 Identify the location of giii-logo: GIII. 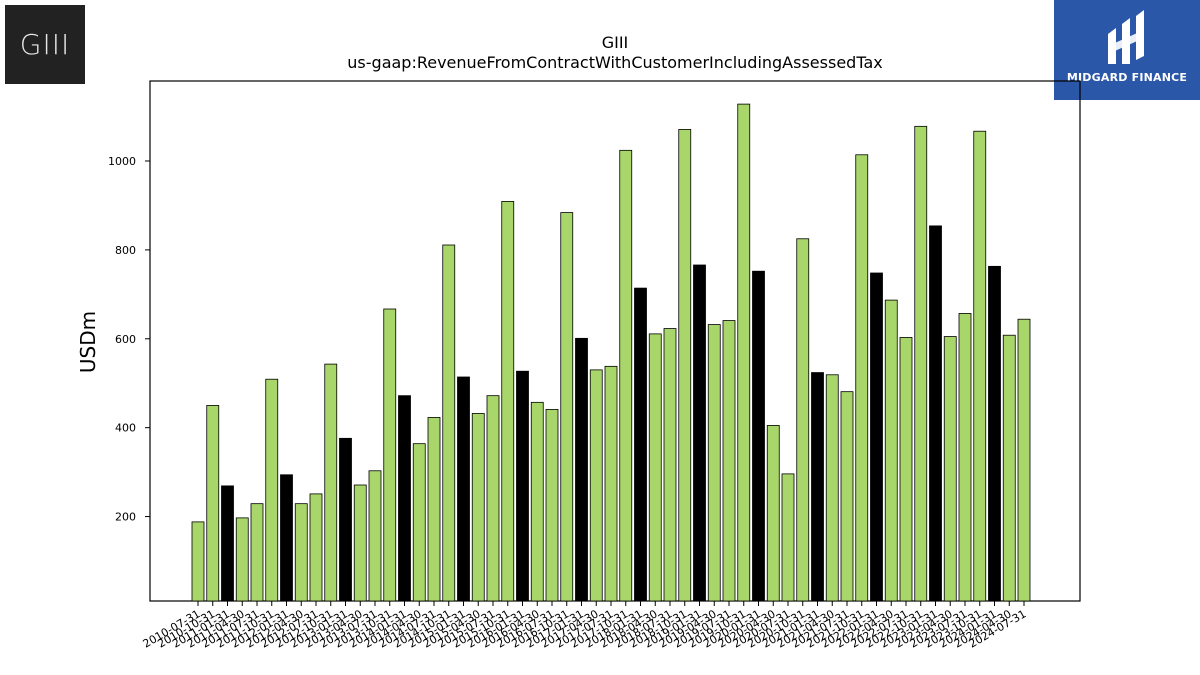
(45, 44).